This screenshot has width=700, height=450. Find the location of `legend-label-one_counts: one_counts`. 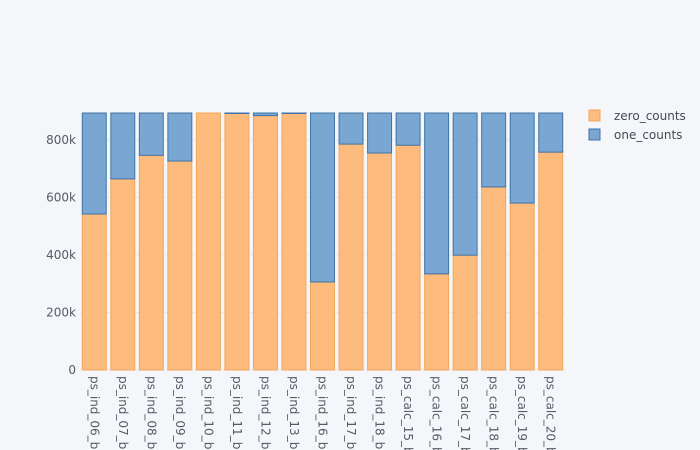

legend-label-one_counts: one_counts is located at coordinates (648, 135).